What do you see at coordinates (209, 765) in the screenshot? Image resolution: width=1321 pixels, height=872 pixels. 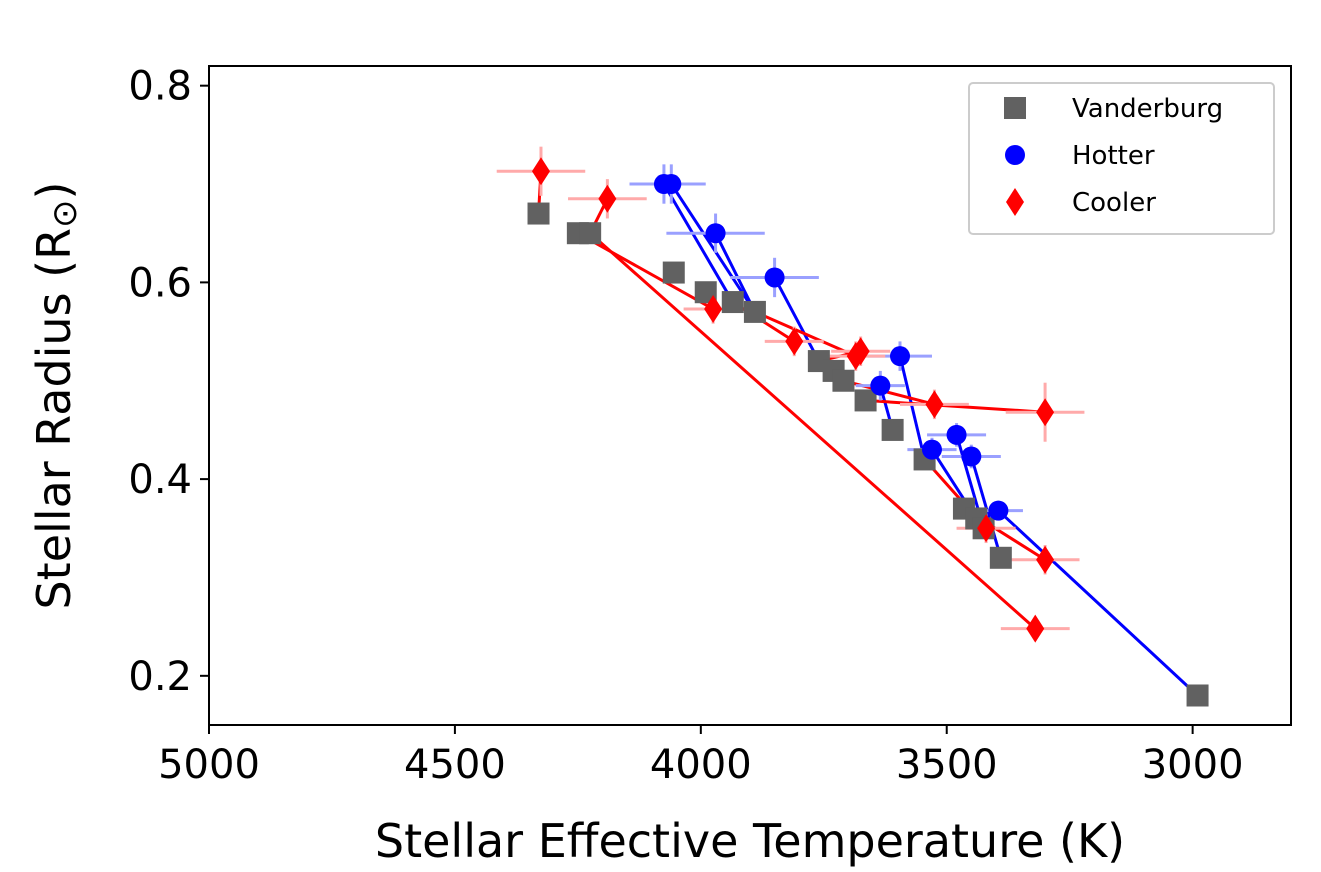 I see `x-tick-label: 5000` at bounding box center [209, 765].